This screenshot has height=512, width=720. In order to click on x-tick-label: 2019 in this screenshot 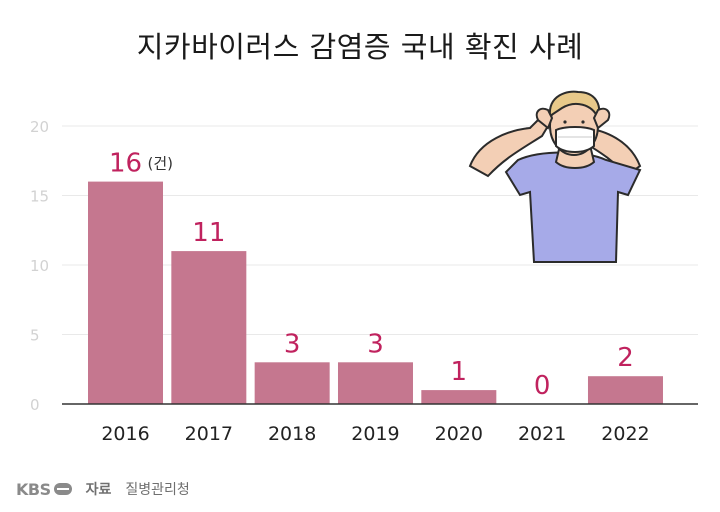, I will do `click(375, 434)`.